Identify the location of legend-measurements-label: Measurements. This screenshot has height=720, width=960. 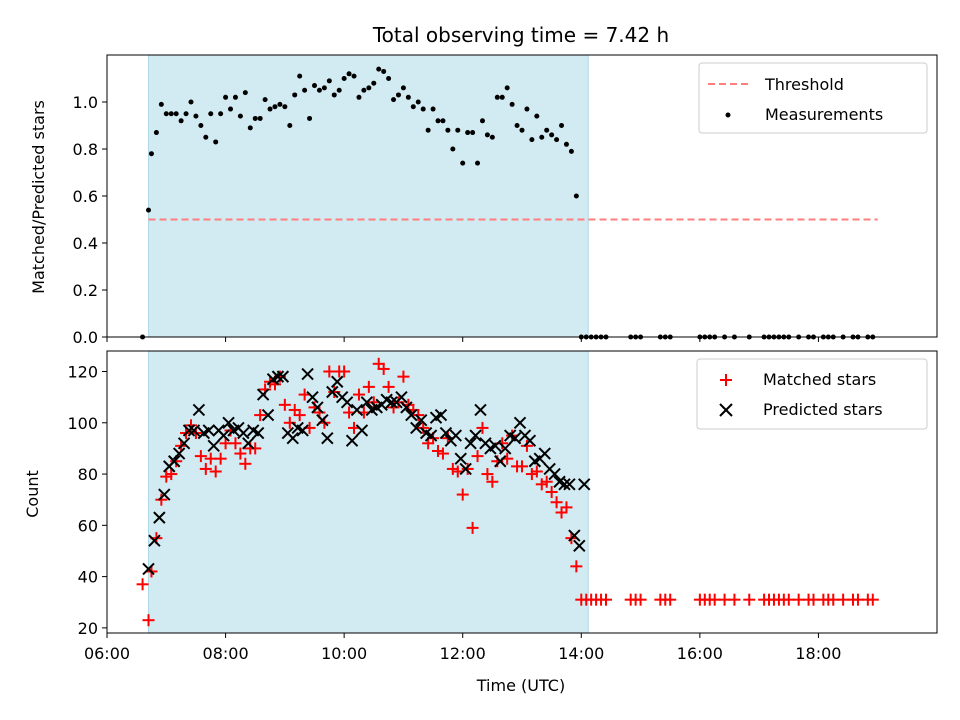
(824, 114).